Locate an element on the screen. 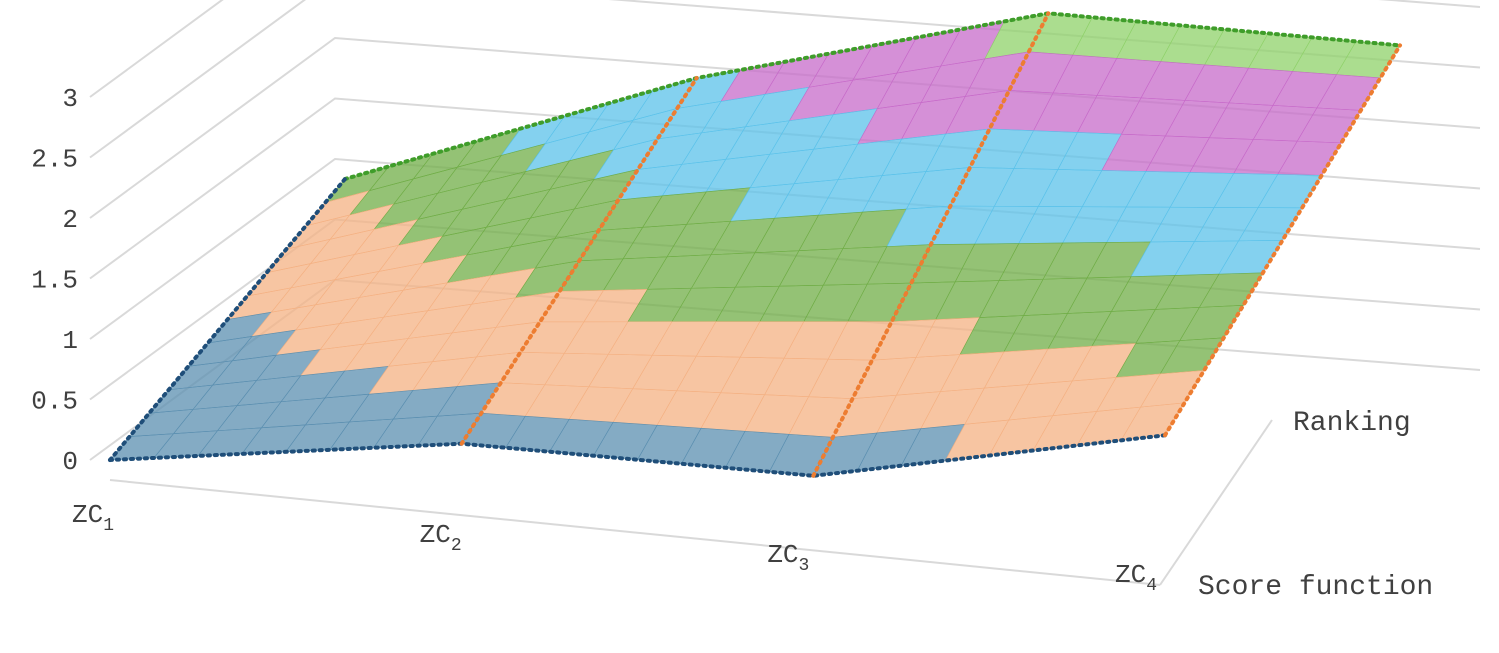 This screenshot has height=653, width=1499. y-tick-label: 2 is located at coordinates (70, 220).